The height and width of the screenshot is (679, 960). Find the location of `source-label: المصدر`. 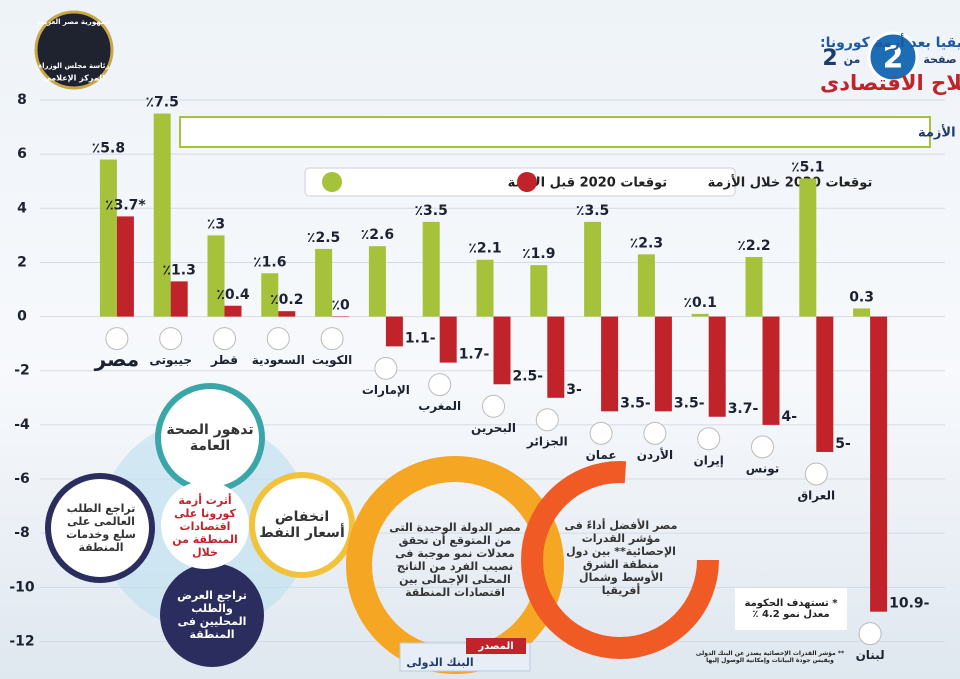

source-label: المصدر is located at coordinates (496, 646).